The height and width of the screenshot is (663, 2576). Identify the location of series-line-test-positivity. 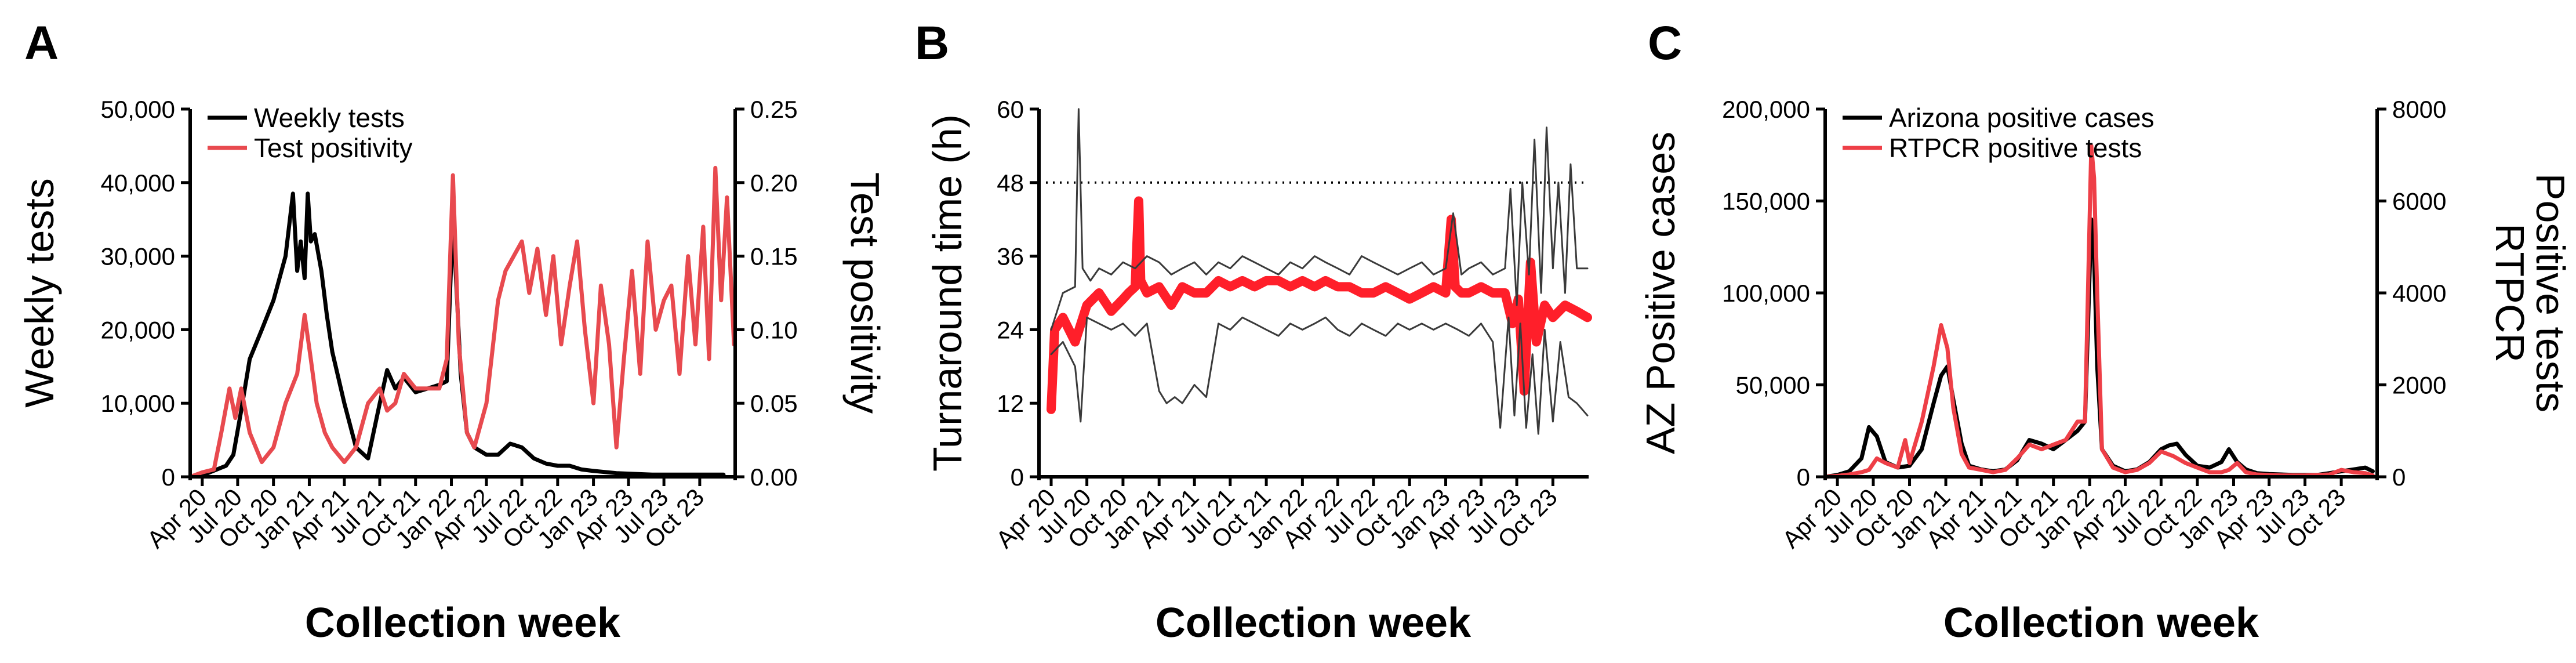
(462, 322).